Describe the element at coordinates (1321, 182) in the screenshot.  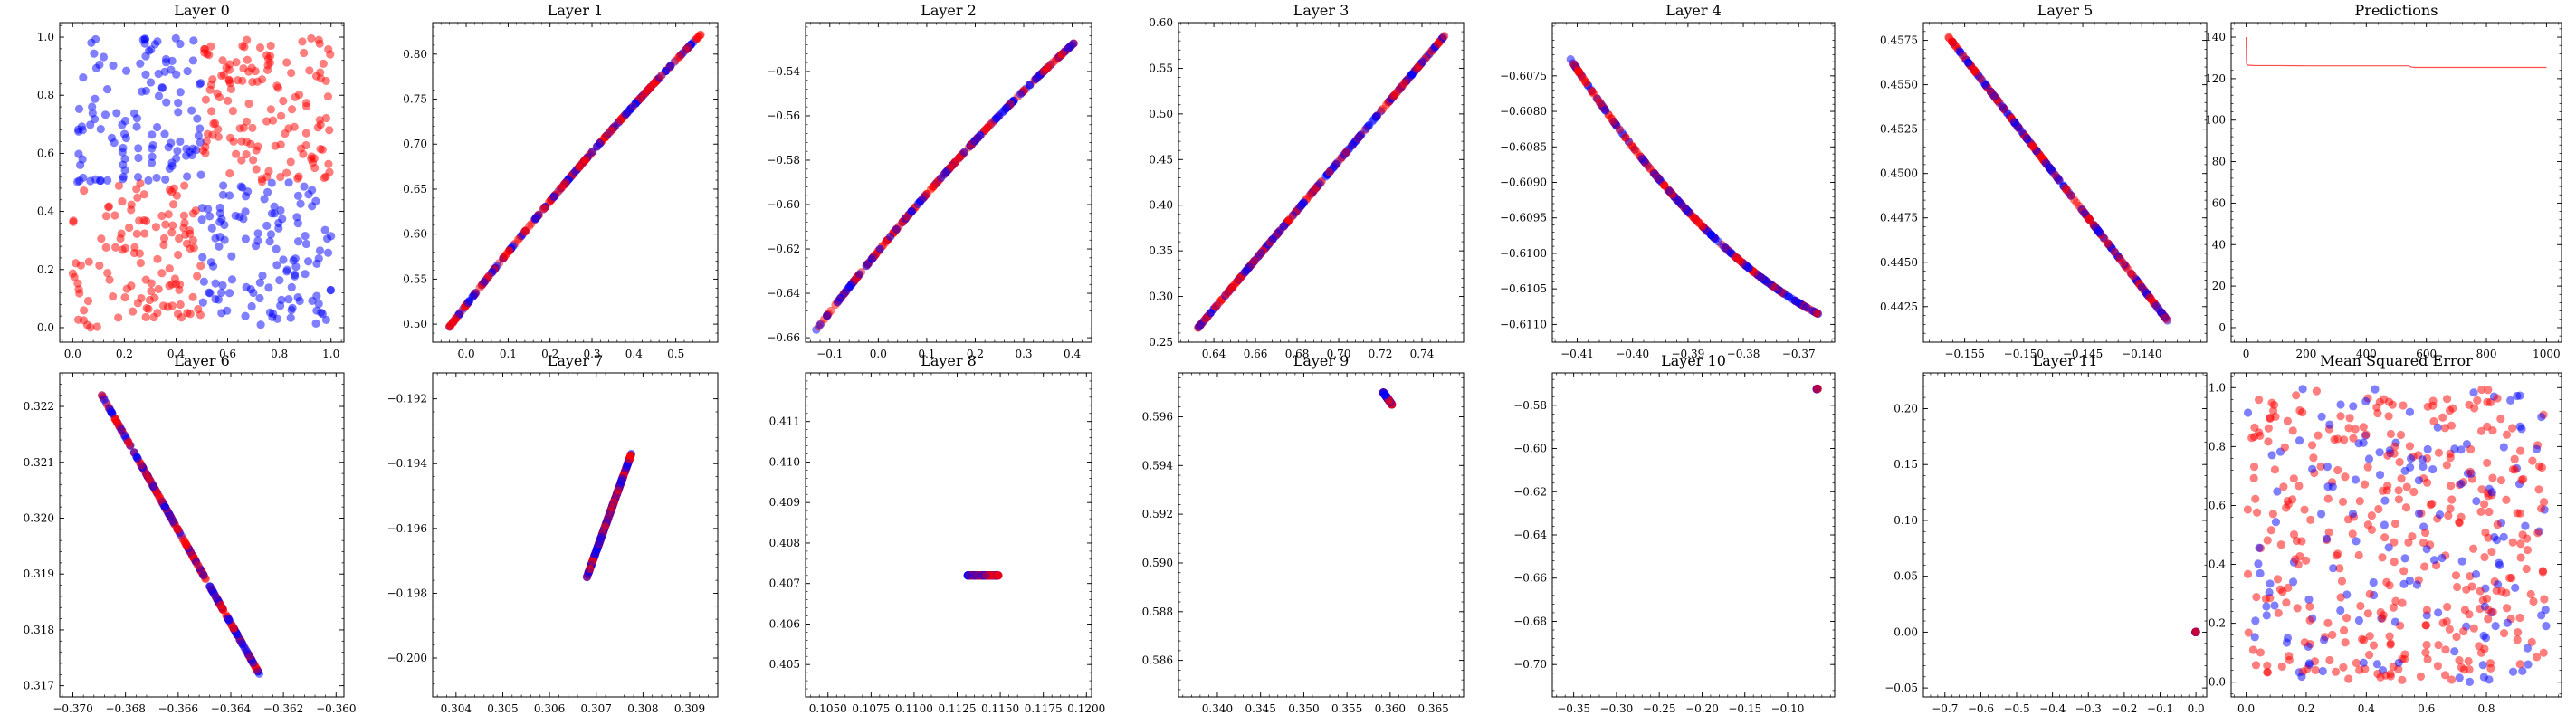
I see `layer3-data` at that location.